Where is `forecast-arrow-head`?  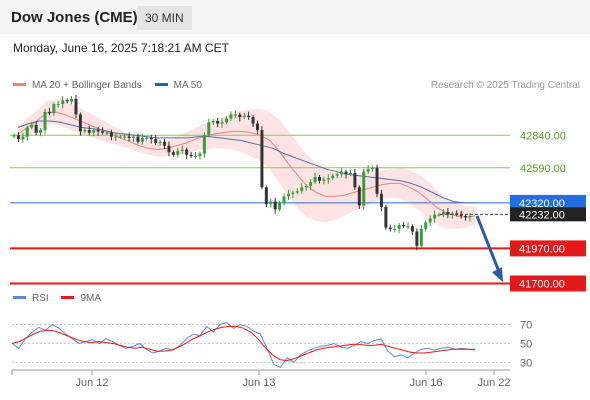 forecast-arrow-head is located at coordinates (497, 275).